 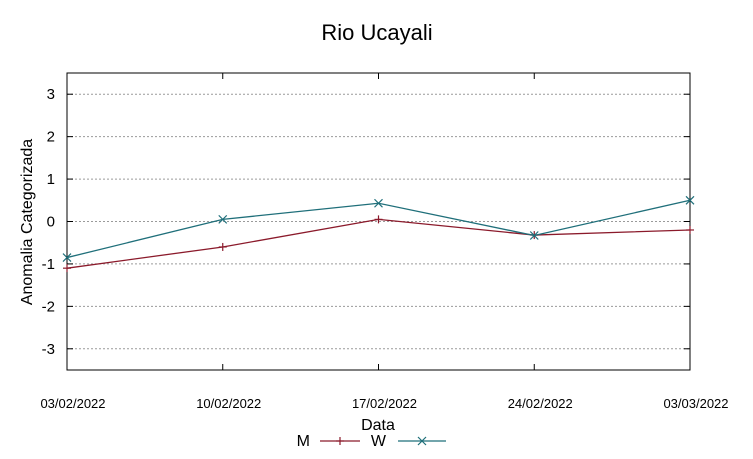 I want to click on series-layer, so click(x=378, y=234).